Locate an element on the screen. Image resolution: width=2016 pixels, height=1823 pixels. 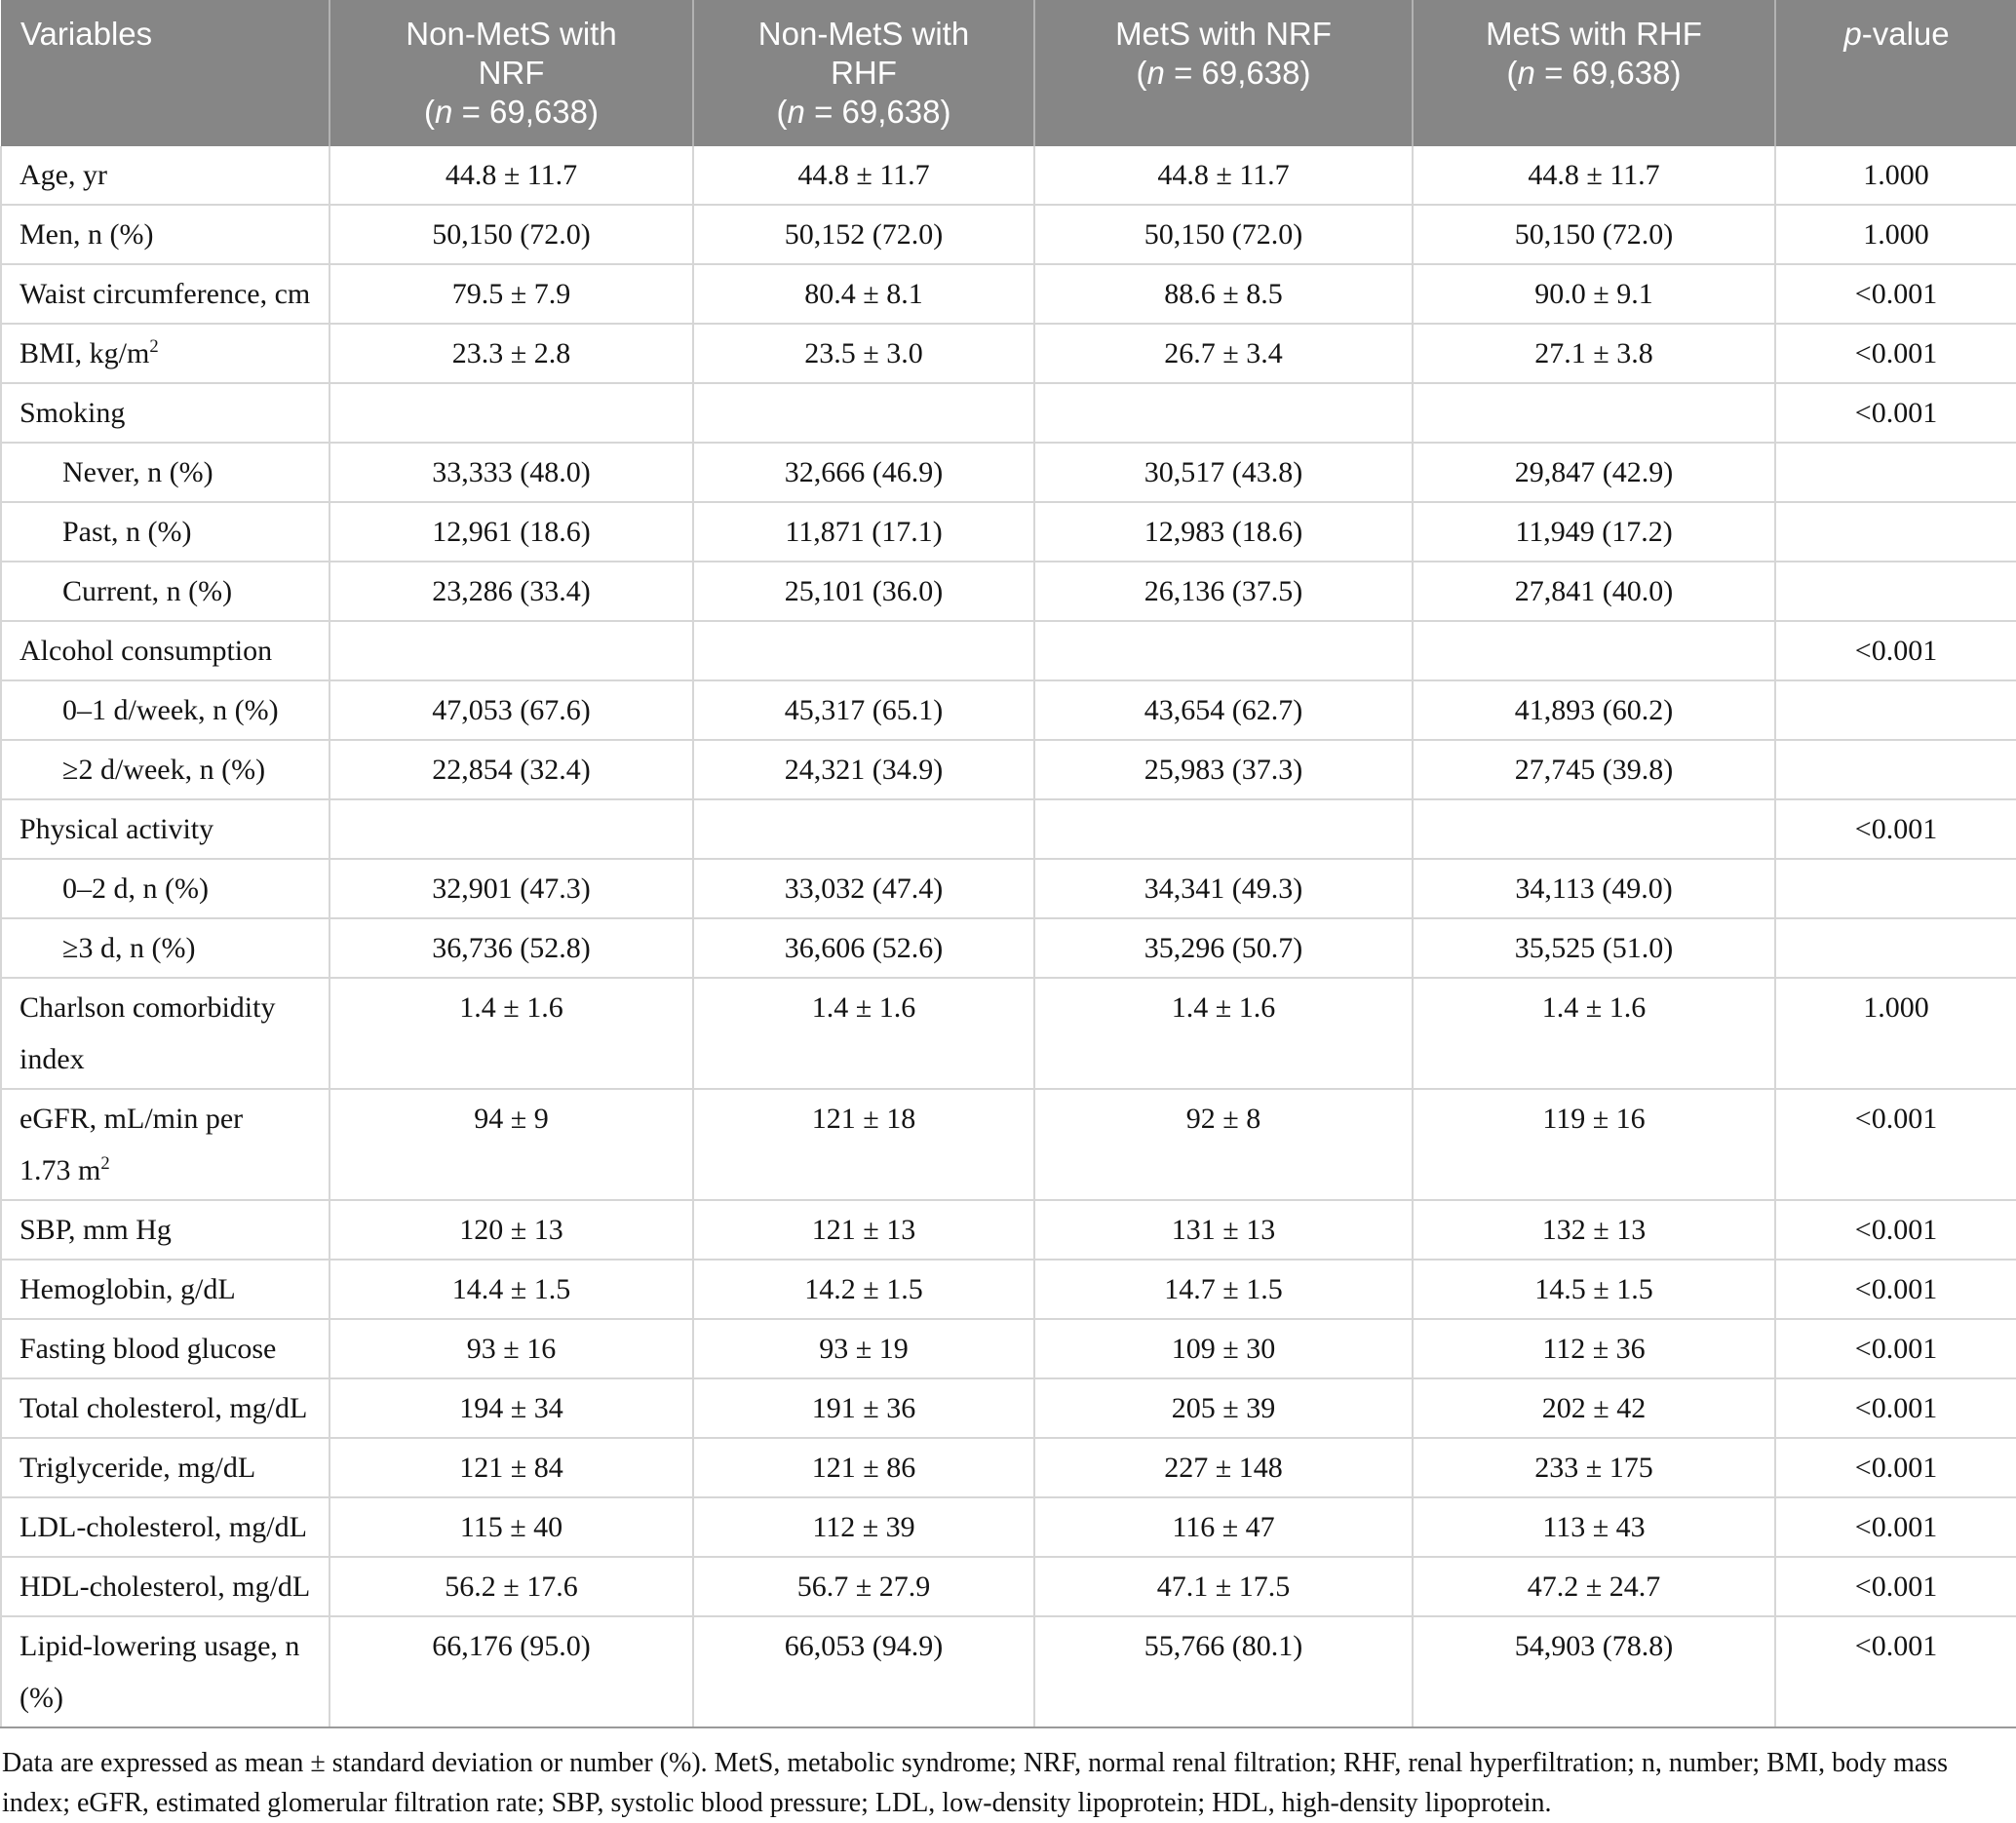
cell-value: 202 ± 42 is located at coordinates (1594, 1408).